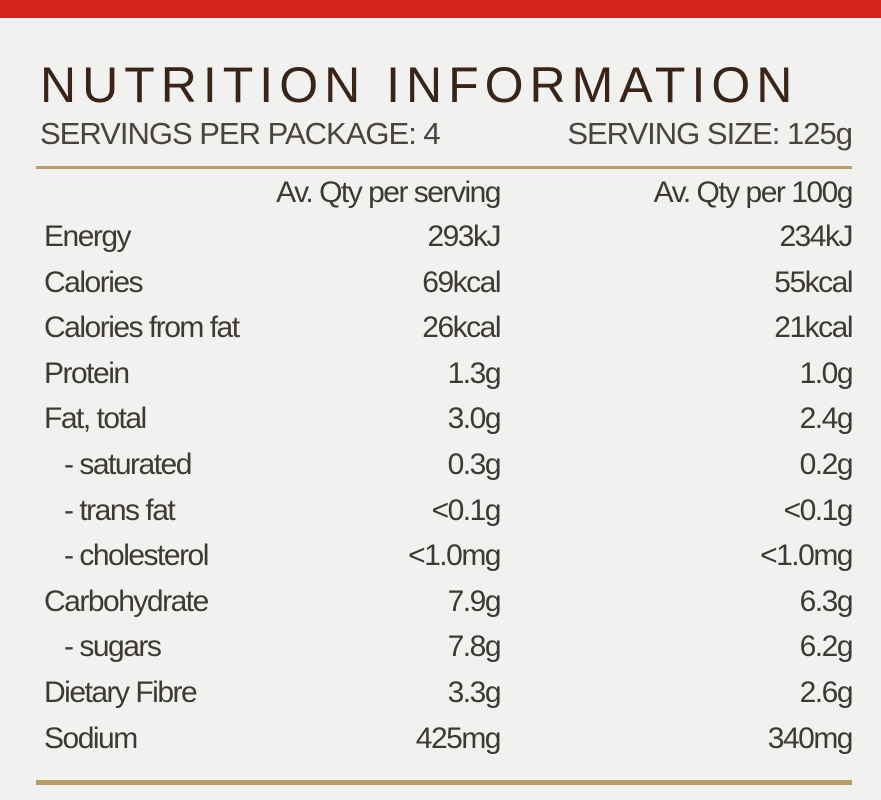 Image resolution: width=881 pixels, height=800 pixels. I want to click on serving-size: SERVING SIZE: 125g, so click(710, 133).